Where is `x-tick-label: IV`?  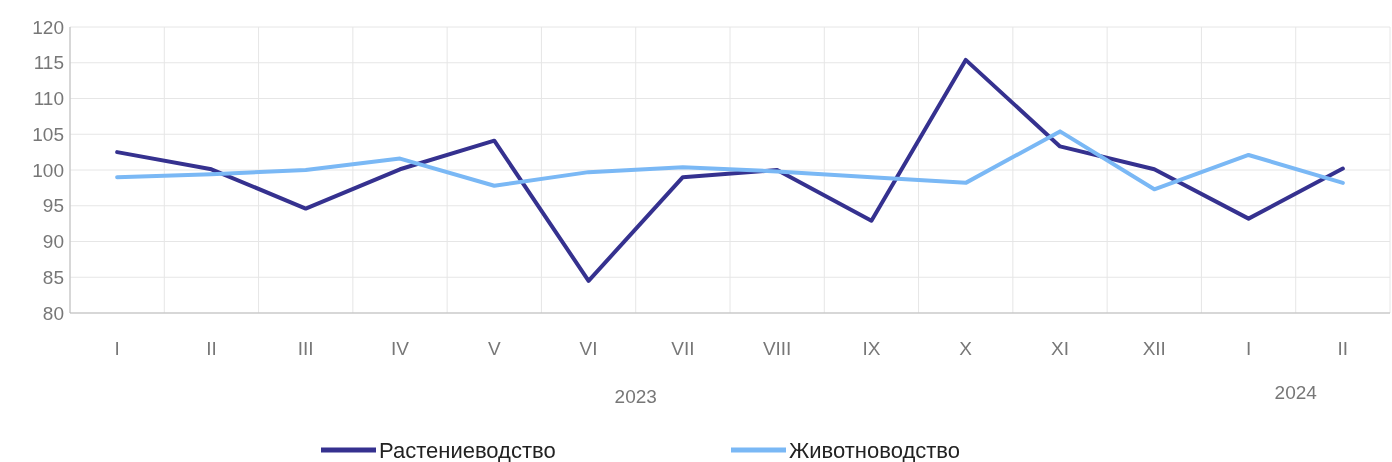 x-tick-label: IV is located at coordinates (400, 348).